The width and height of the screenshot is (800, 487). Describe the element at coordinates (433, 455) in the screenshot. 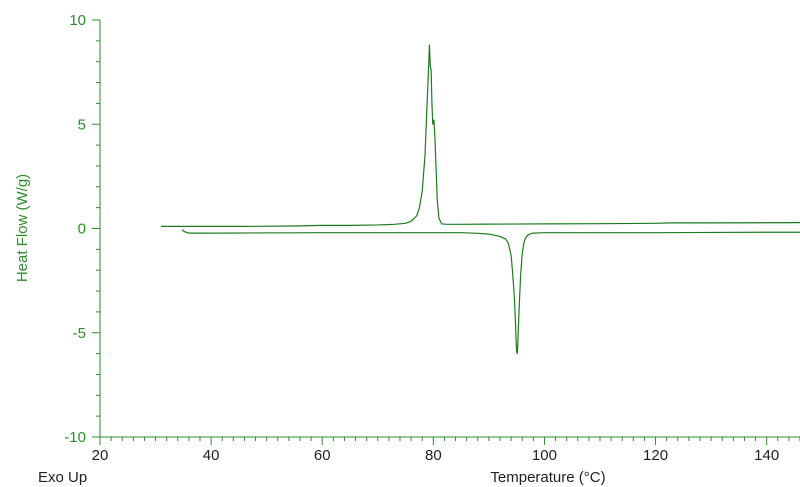

I see `x-tick-label: 80` at that location.